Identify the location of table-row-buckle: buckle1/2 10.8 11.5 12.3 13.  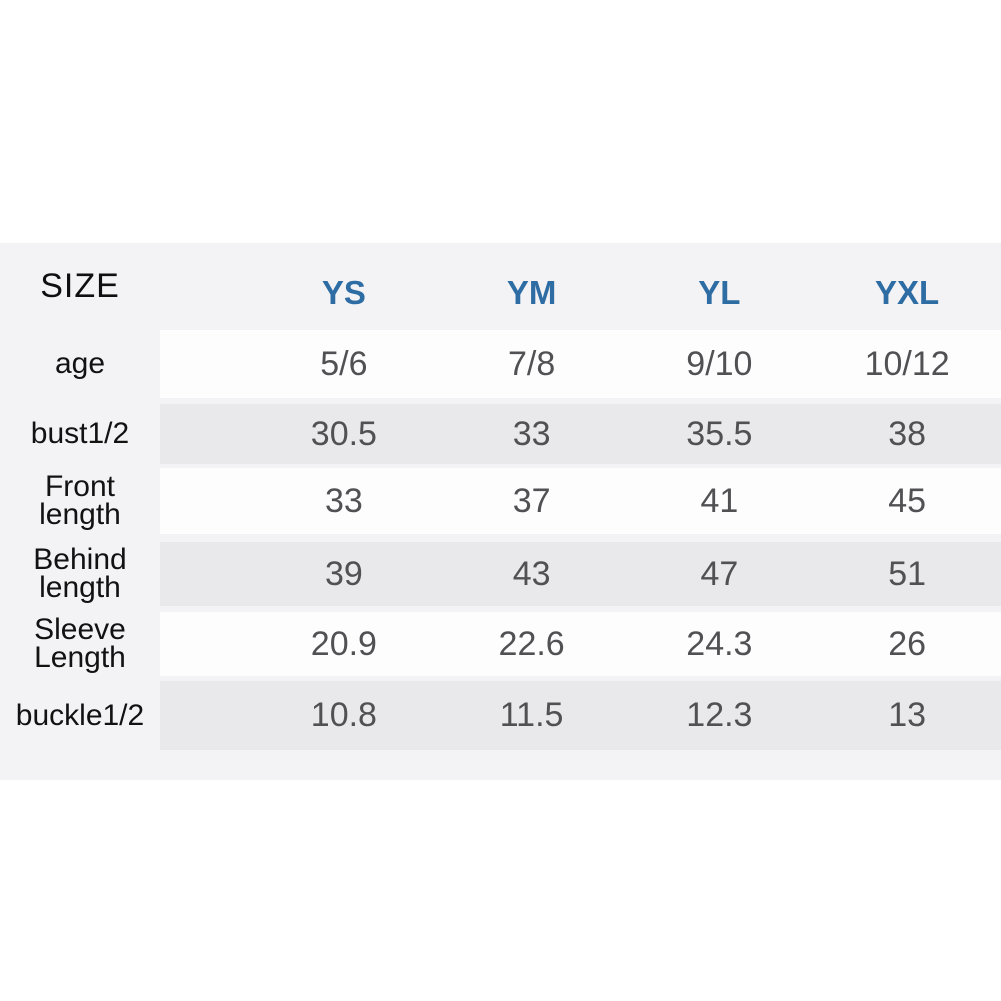
(500, 715).